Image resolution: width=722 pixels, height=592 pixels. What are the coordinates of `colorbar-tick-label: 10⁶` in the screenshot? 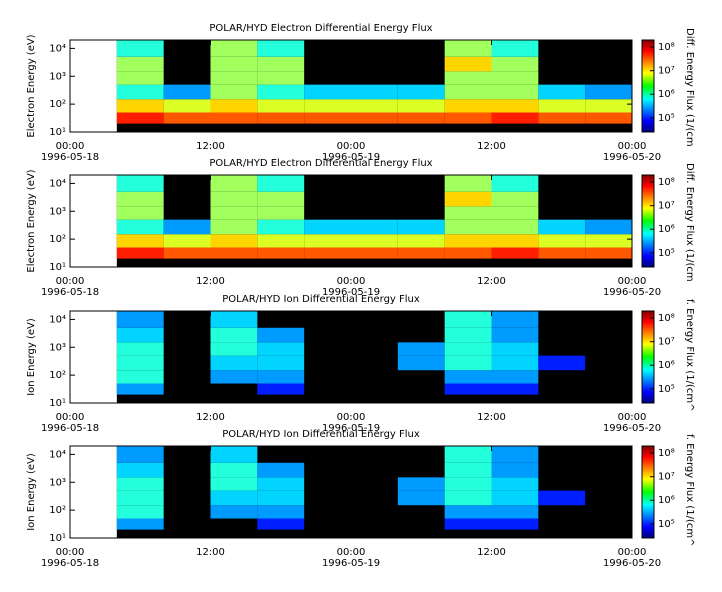 It's located at (666, 500).